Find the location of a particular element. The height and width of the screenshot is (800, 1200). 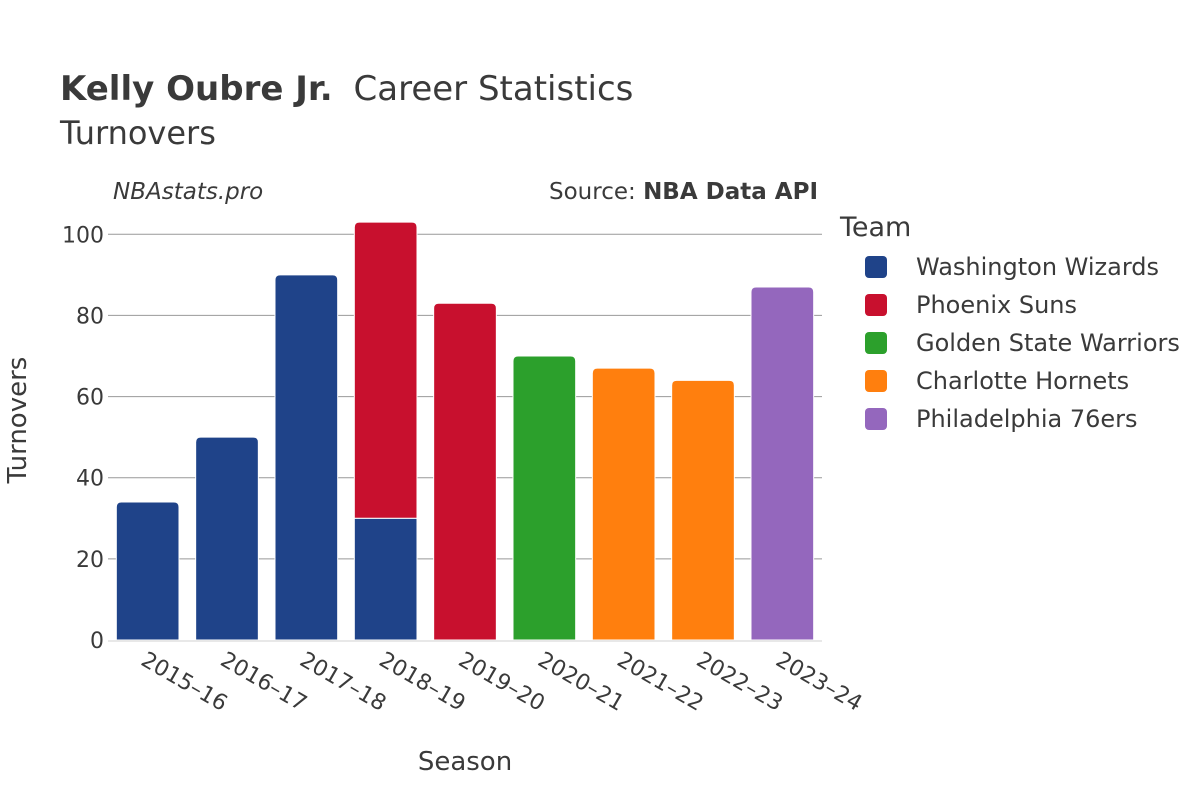

y-tick-labels: 0 20 40 60 80 100 is located at coordinates (83, 438).